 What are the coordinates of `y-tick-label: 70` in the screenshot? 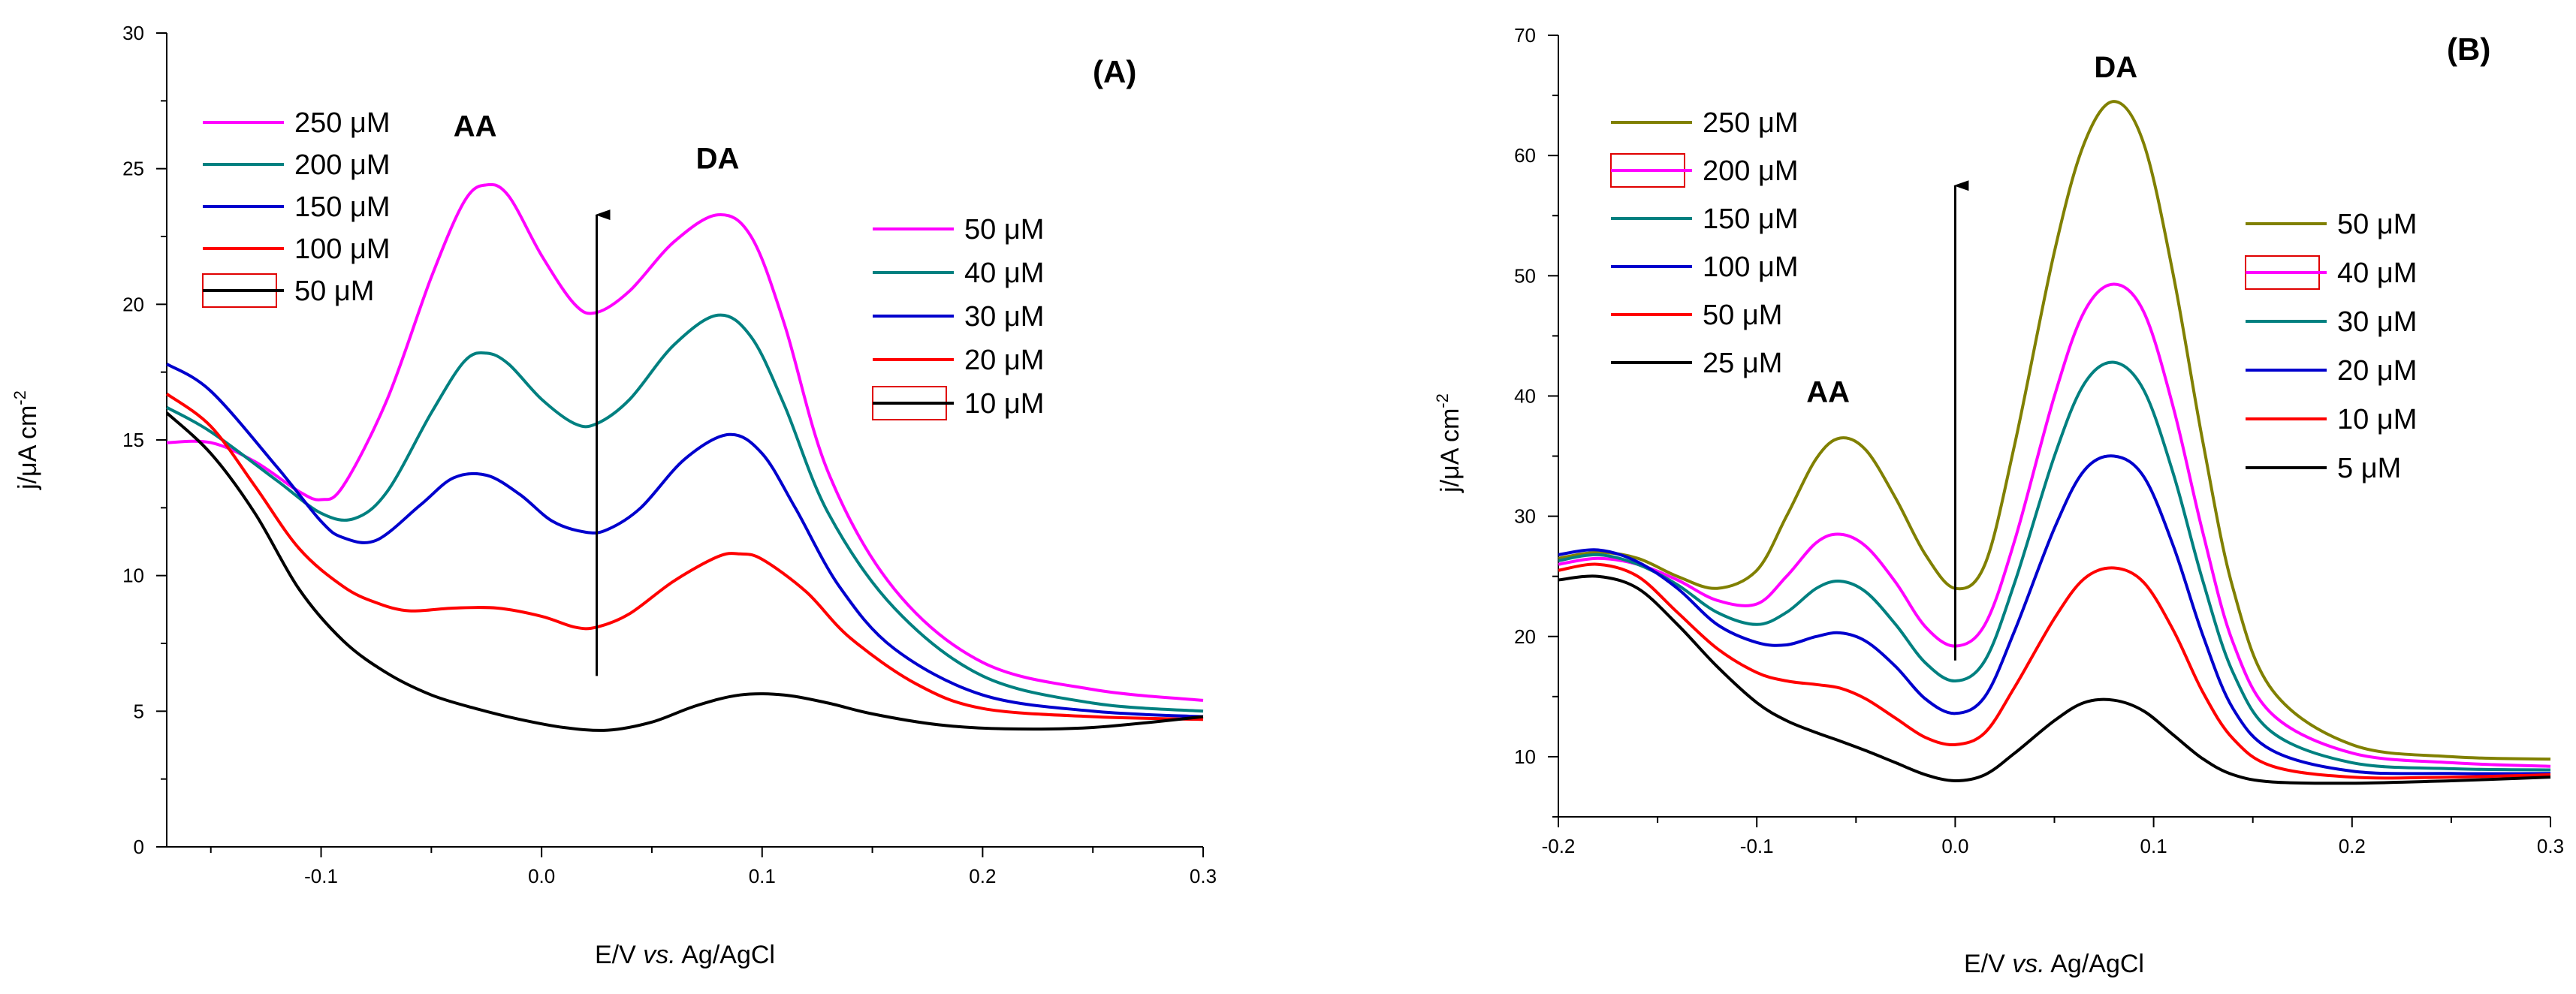 It's located at (1525, 35).